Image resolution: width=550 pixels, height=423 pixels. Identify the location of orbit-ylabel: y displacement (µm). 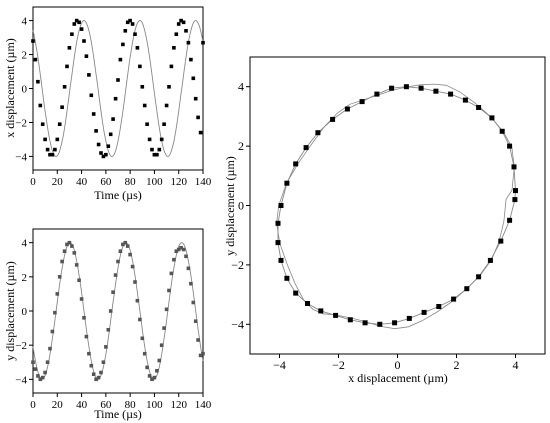
(230, 206).